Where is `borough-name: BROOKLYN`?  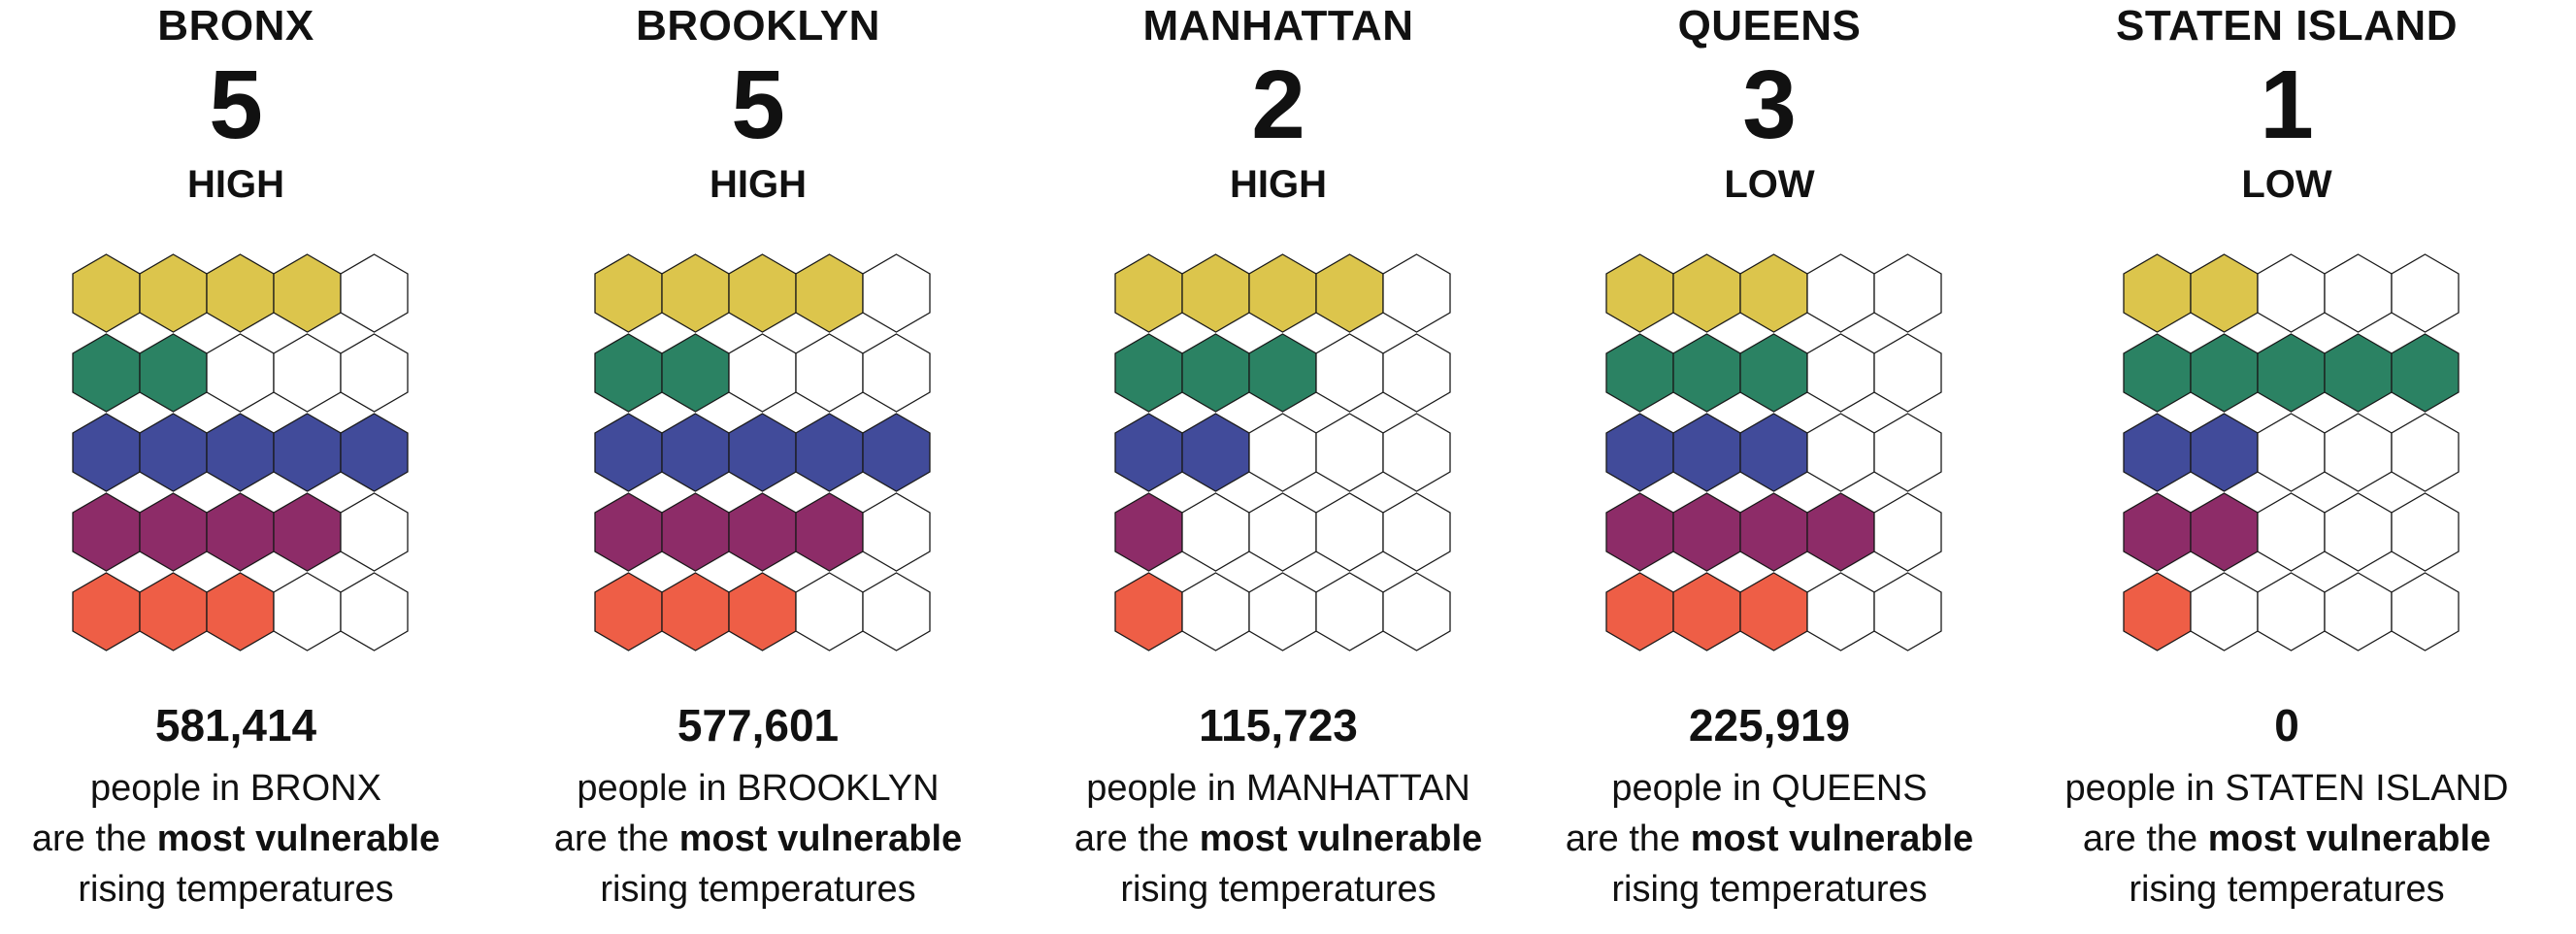 borough-name: BROOKLYN is located at coordinates (758, 26).